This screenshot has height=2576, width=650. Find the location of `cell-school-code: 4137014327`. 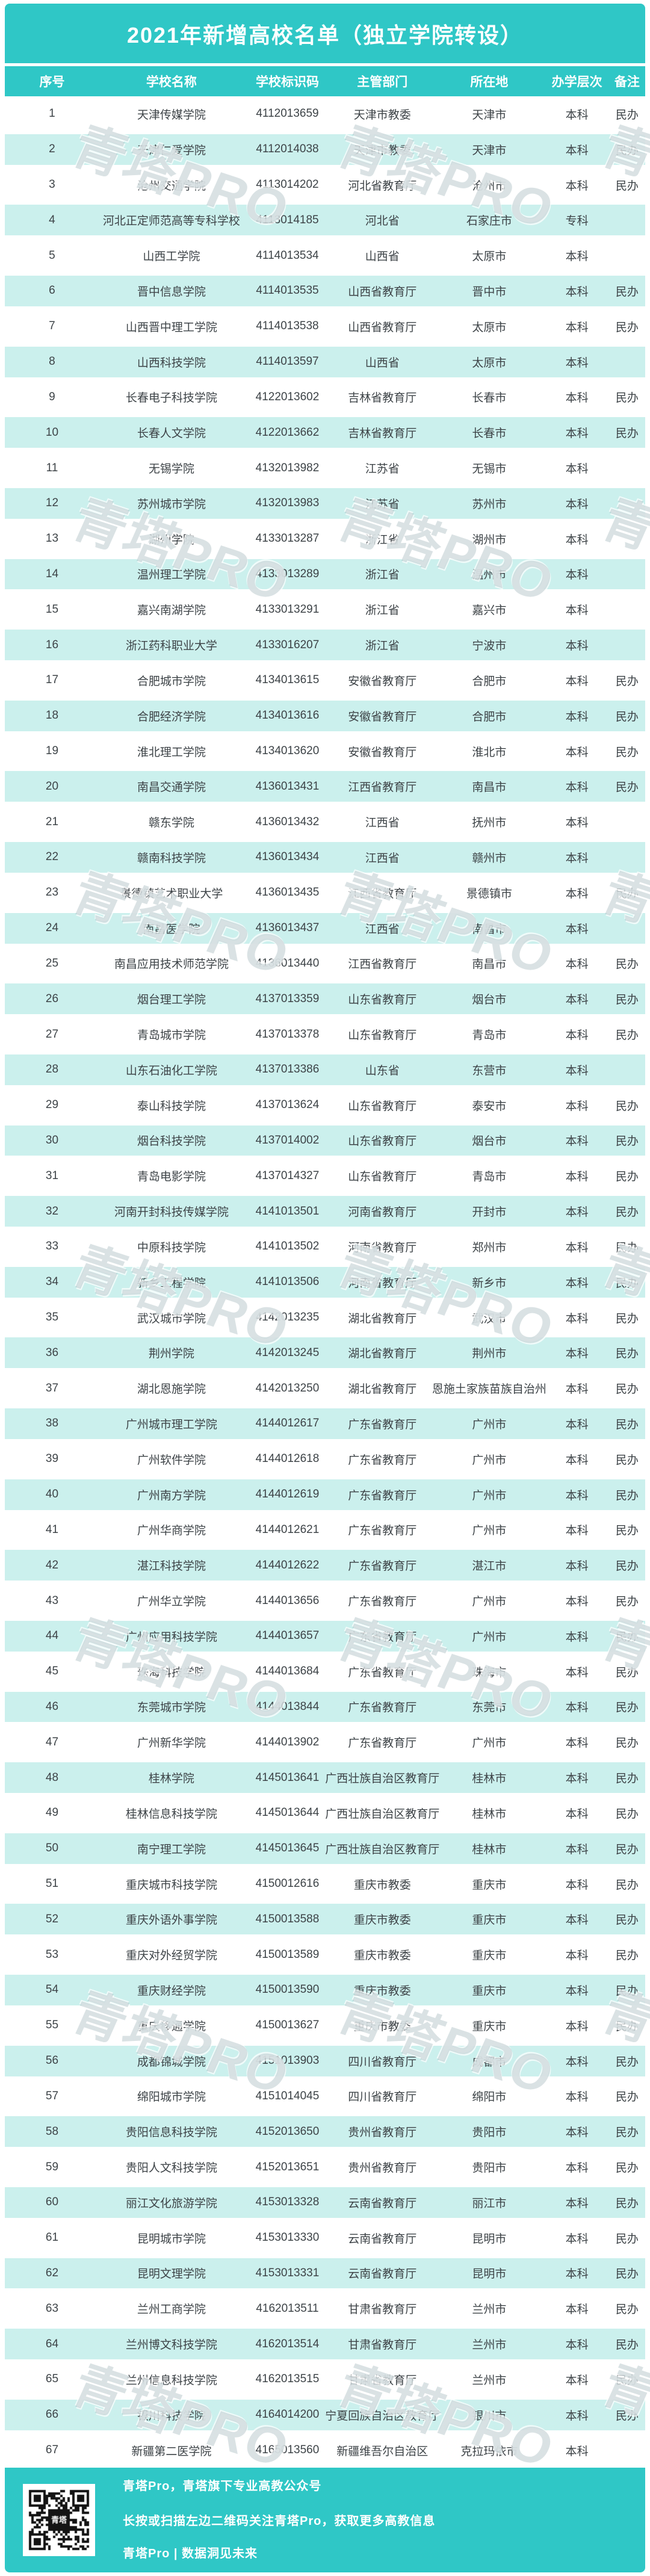

cell-school-code: 4137014327 is located at coordinates (288, 1176).